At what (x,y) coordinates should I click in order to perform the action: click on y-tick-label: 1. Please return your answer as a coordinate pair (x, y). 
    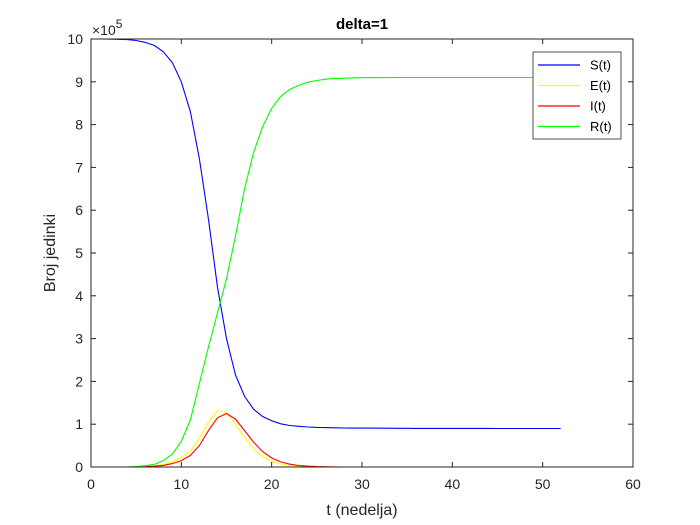
    Looking at the image, I should click on (79, 424).